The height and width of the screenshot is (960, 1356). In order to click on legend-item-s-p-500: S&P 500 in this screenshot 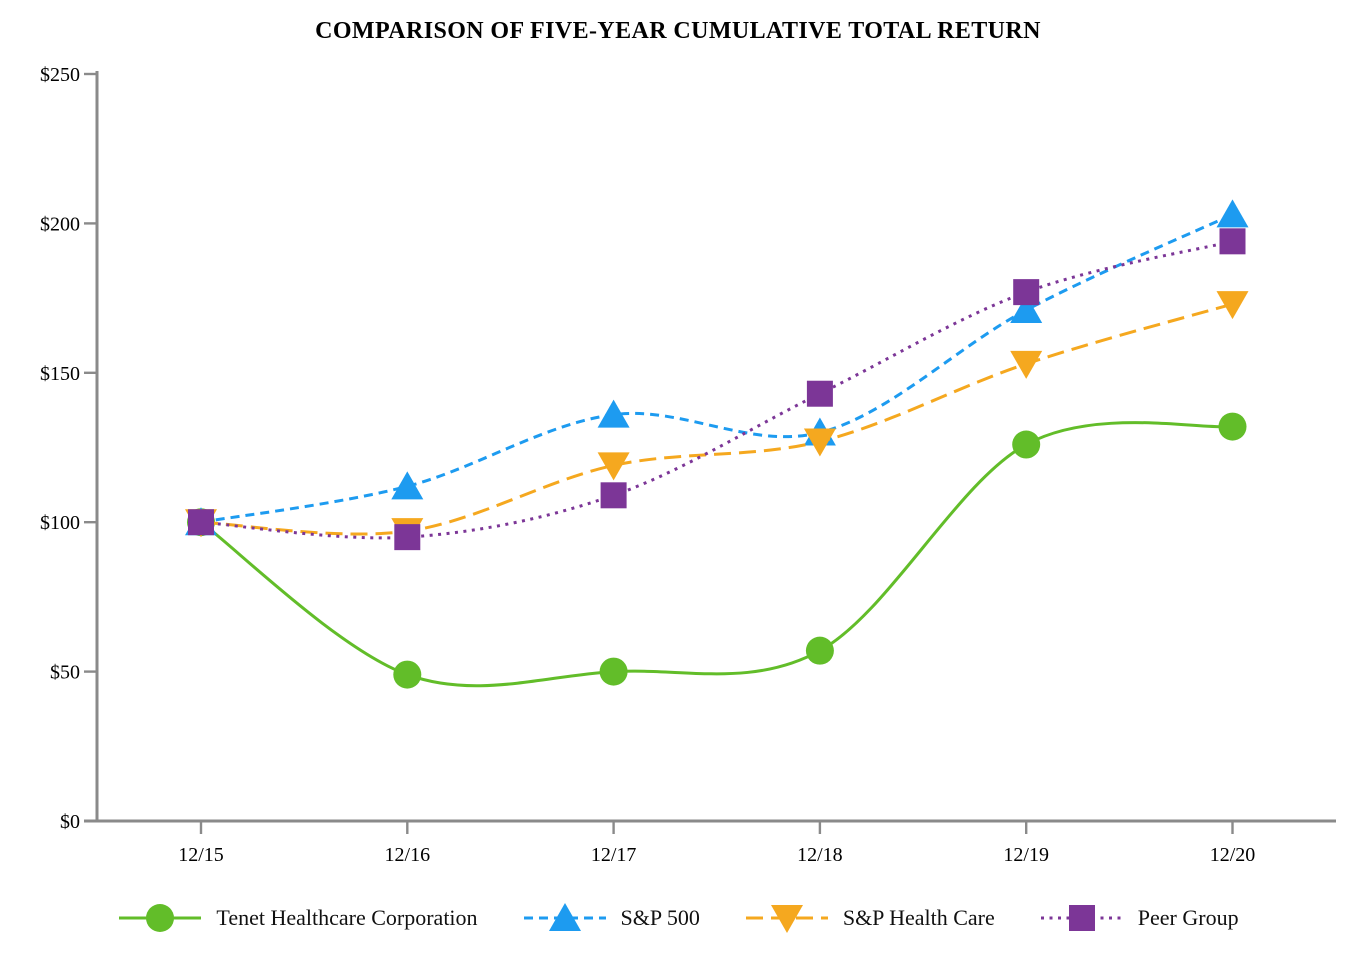, I will do `click(611, 918)`.